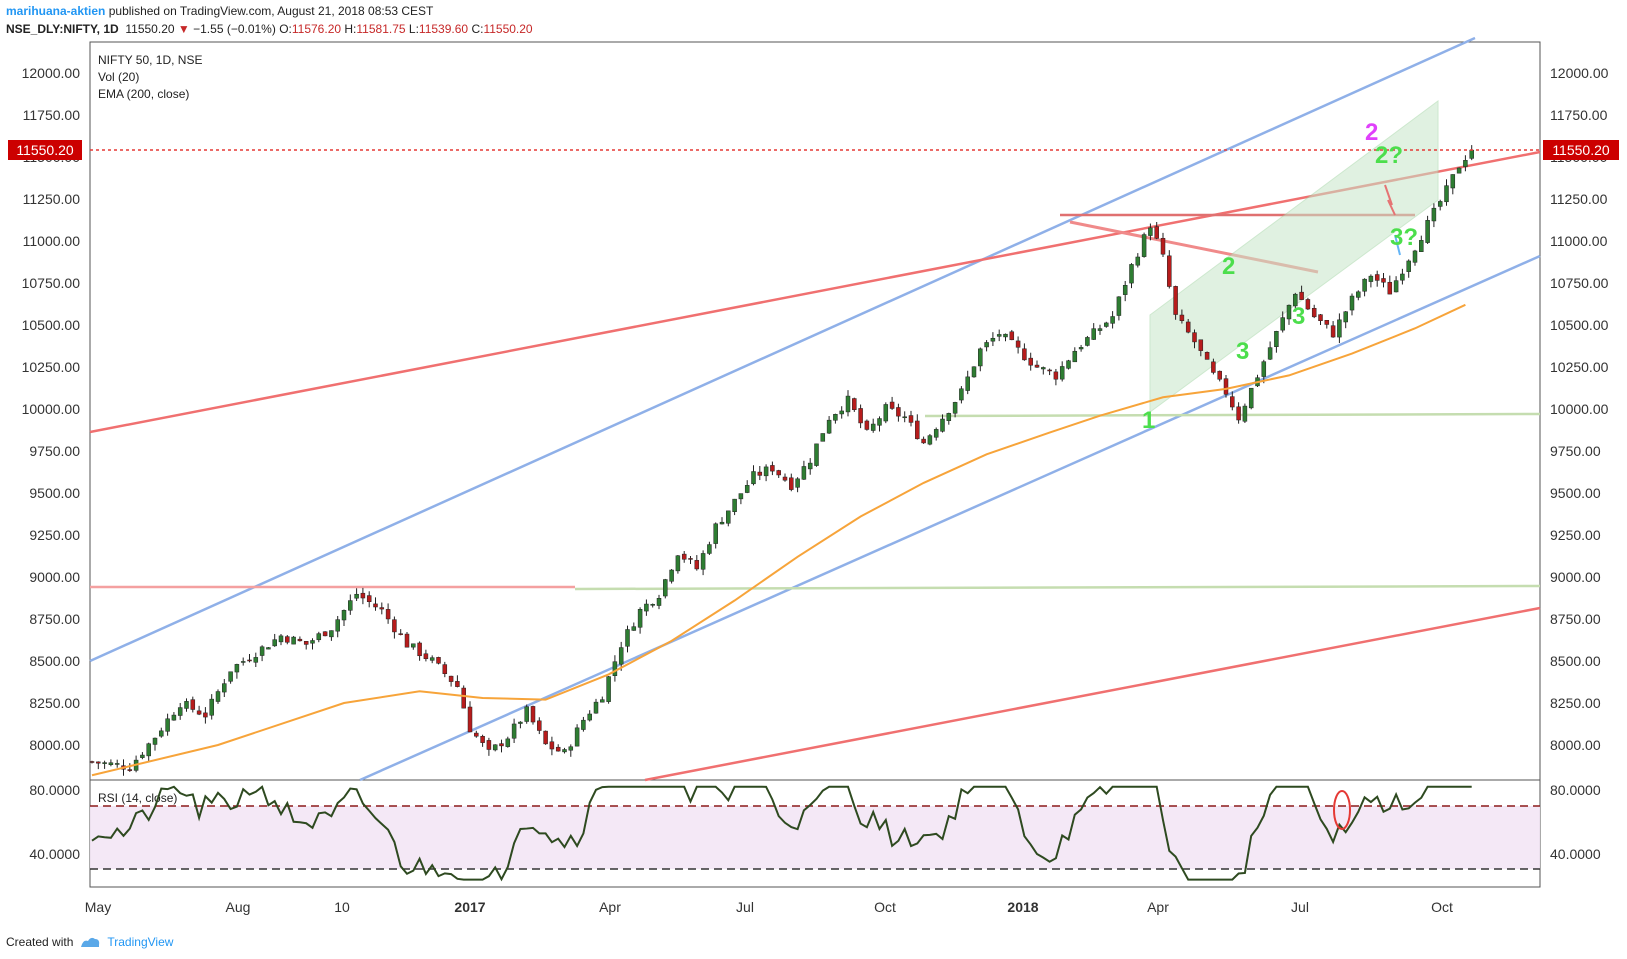 The width and height of the screenshot is (1627, 959). I want to click on price-tick-left: 11000.00, so click(52, 241).